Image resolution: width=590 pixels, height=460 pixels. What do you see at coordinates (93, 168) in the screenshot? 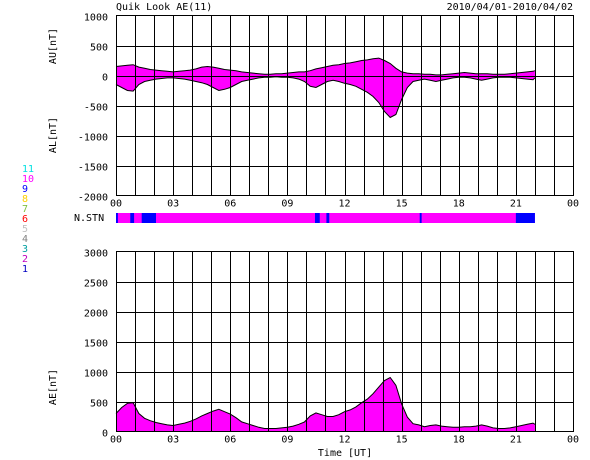
I see `y-tick-label: -1500` at bounding box center [93, 168].